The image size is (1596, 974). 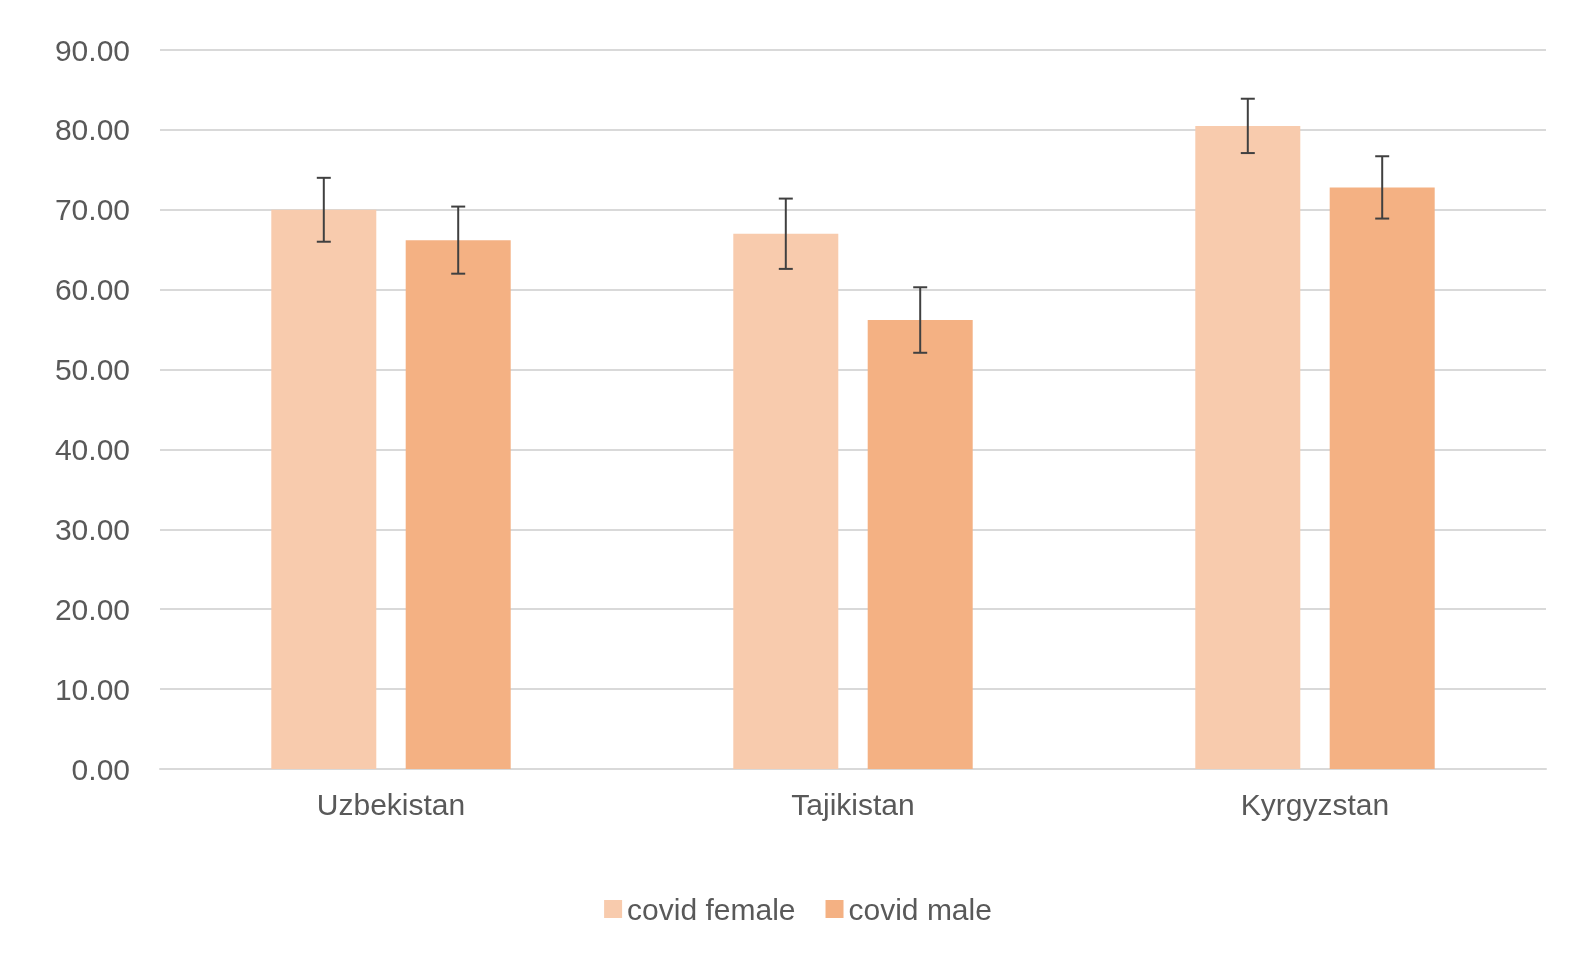 What do you see at coordinates (92, 449) in the screenshot?
I see `y-tick-label: 40.00` at bounding box center [92, 449].